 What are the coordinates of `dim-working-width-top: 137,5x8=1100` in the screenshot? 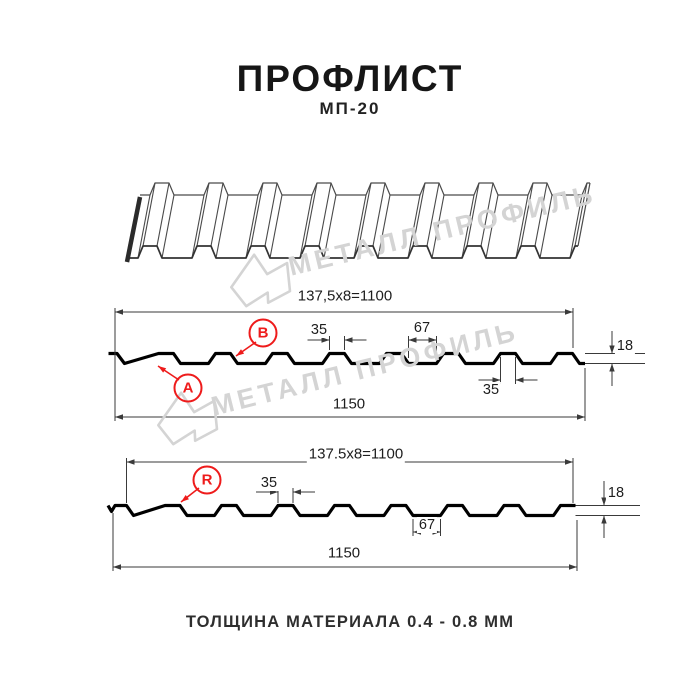 It's located at (345, 296).